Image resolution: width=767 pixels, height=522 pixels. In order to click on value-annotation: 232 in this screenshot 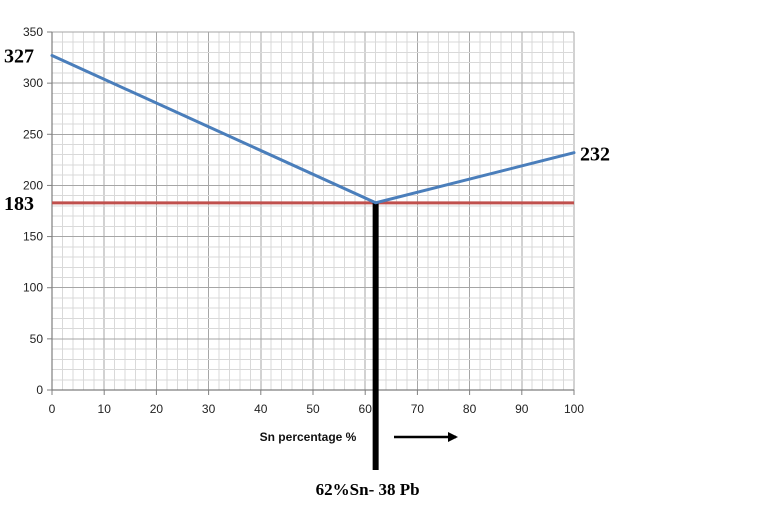, I will do `click(595, 155)`.